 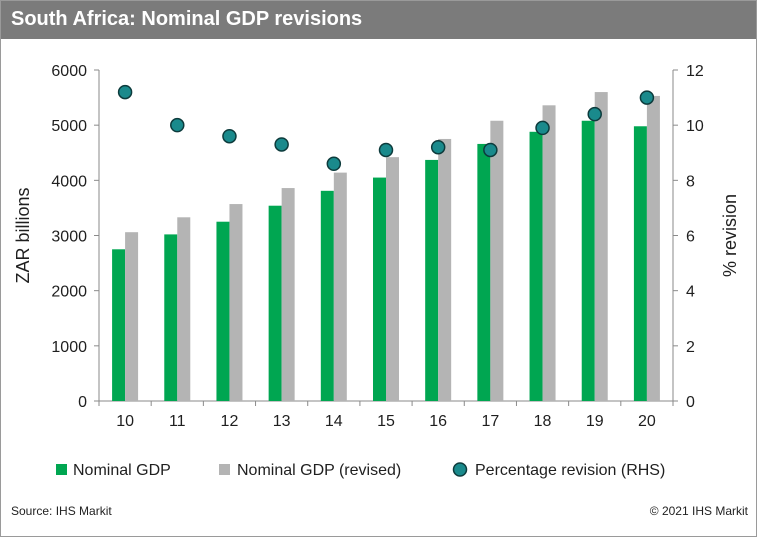 What do you see at coordinates (690, 181) in the screenshot?
I see `y-tick-label-right: 8` at bounding box center [690, 181].